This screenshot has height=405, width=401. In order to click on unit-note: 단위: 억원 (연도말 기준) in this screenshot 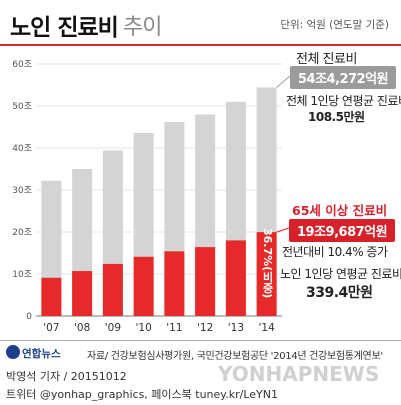, I will do `click(334, 25)`.